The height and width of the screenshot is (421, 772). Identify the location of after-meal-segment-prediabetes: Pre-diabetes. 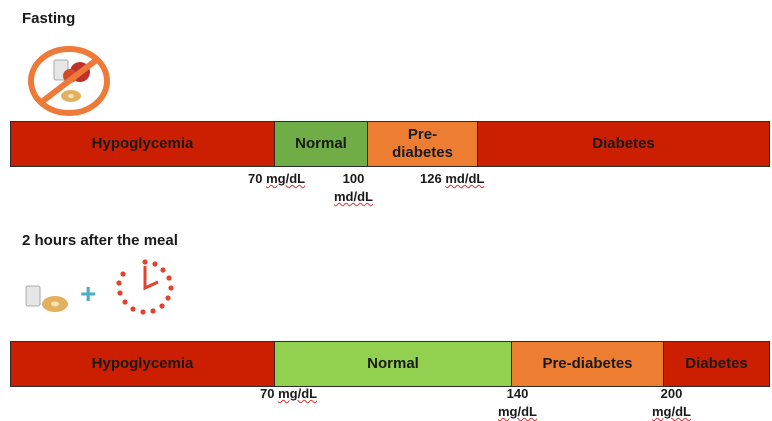
(588, 364).